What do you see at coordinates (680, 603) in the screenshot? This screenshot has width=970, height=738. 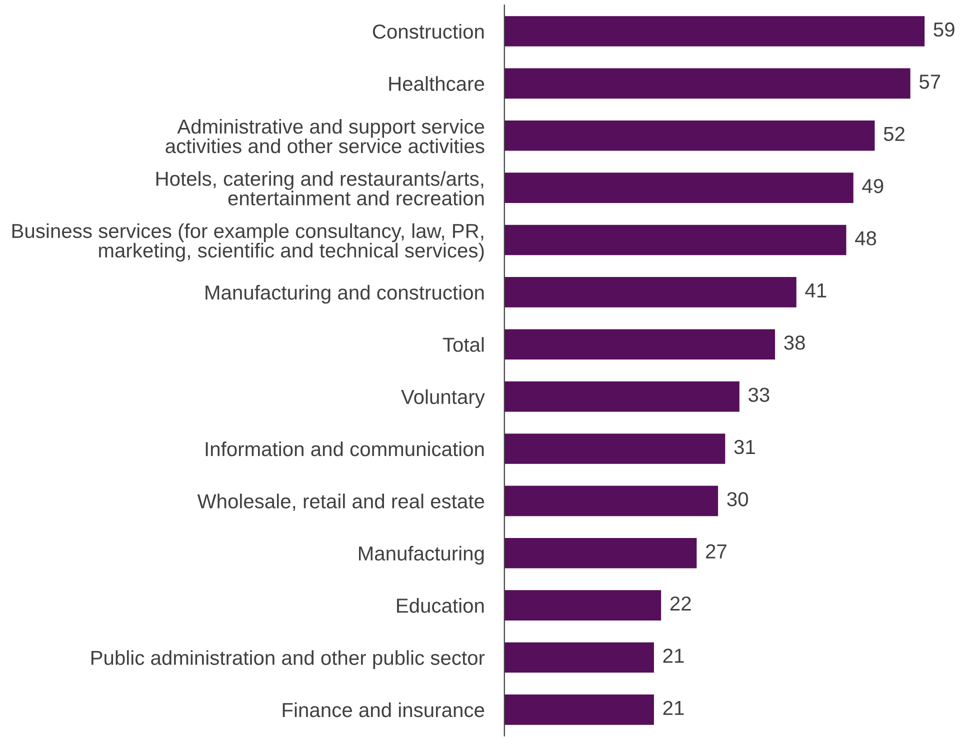 I see `data-label: 22` at bounding box center [680, 603].